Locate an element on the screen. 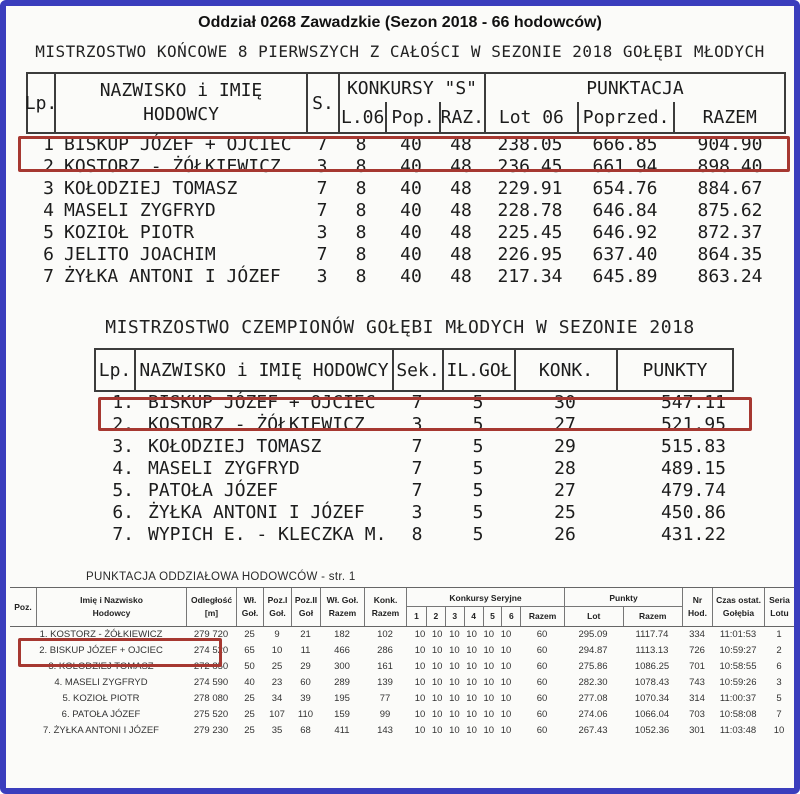 The height and width of the screenshot is (794, 800). cell-seria: 6 is located at coordinates (779, 666).